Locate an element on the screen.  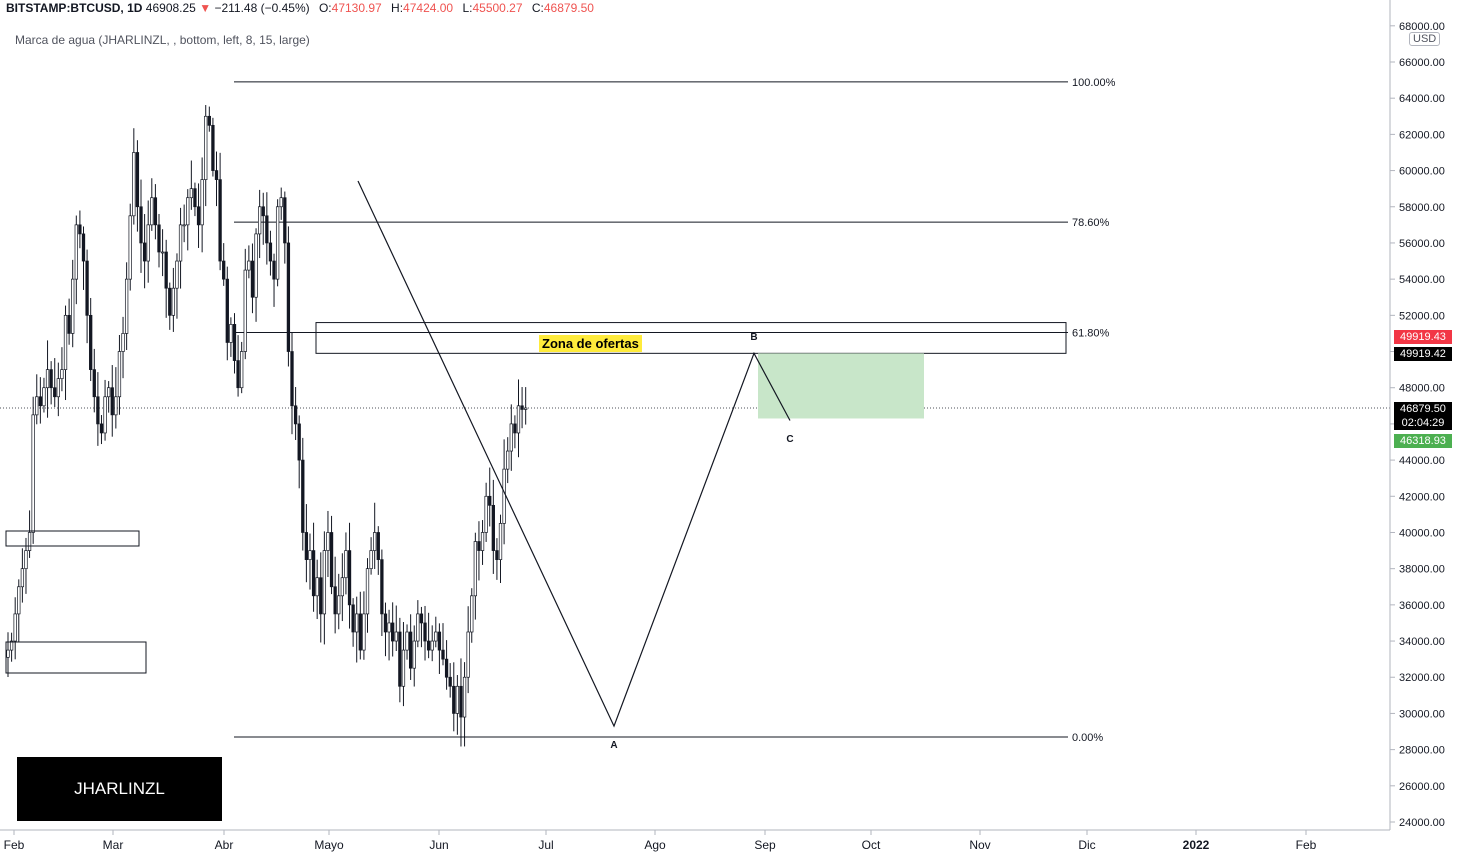
price-tick-label: 54000.00 is located at coordinates (1422, 280).